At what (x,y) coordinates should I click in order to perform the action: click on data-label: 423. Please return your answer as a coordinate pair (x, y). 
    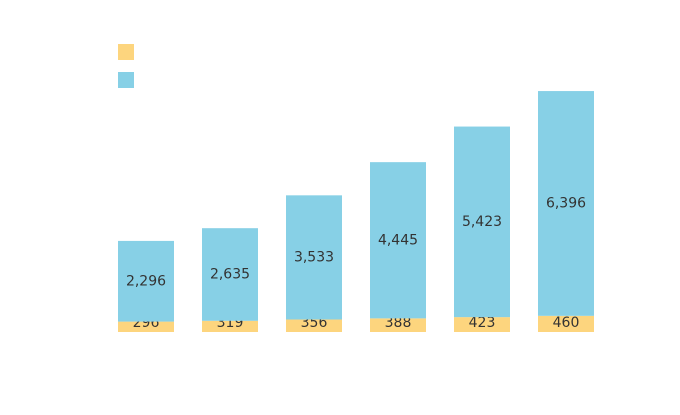
    Looking at the image, I should click on (482, 323).